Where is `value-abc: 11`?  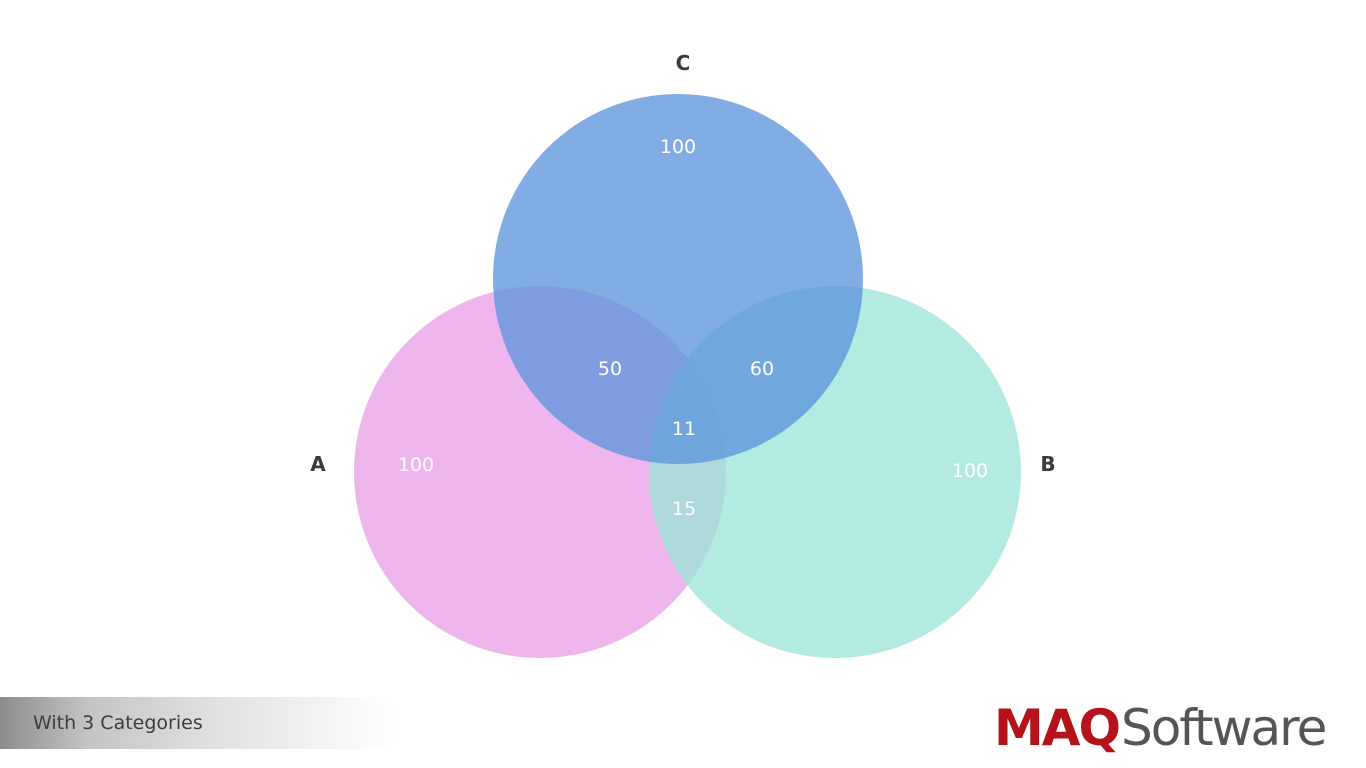 value-abc: 11 is located at coordinates (684, 429).